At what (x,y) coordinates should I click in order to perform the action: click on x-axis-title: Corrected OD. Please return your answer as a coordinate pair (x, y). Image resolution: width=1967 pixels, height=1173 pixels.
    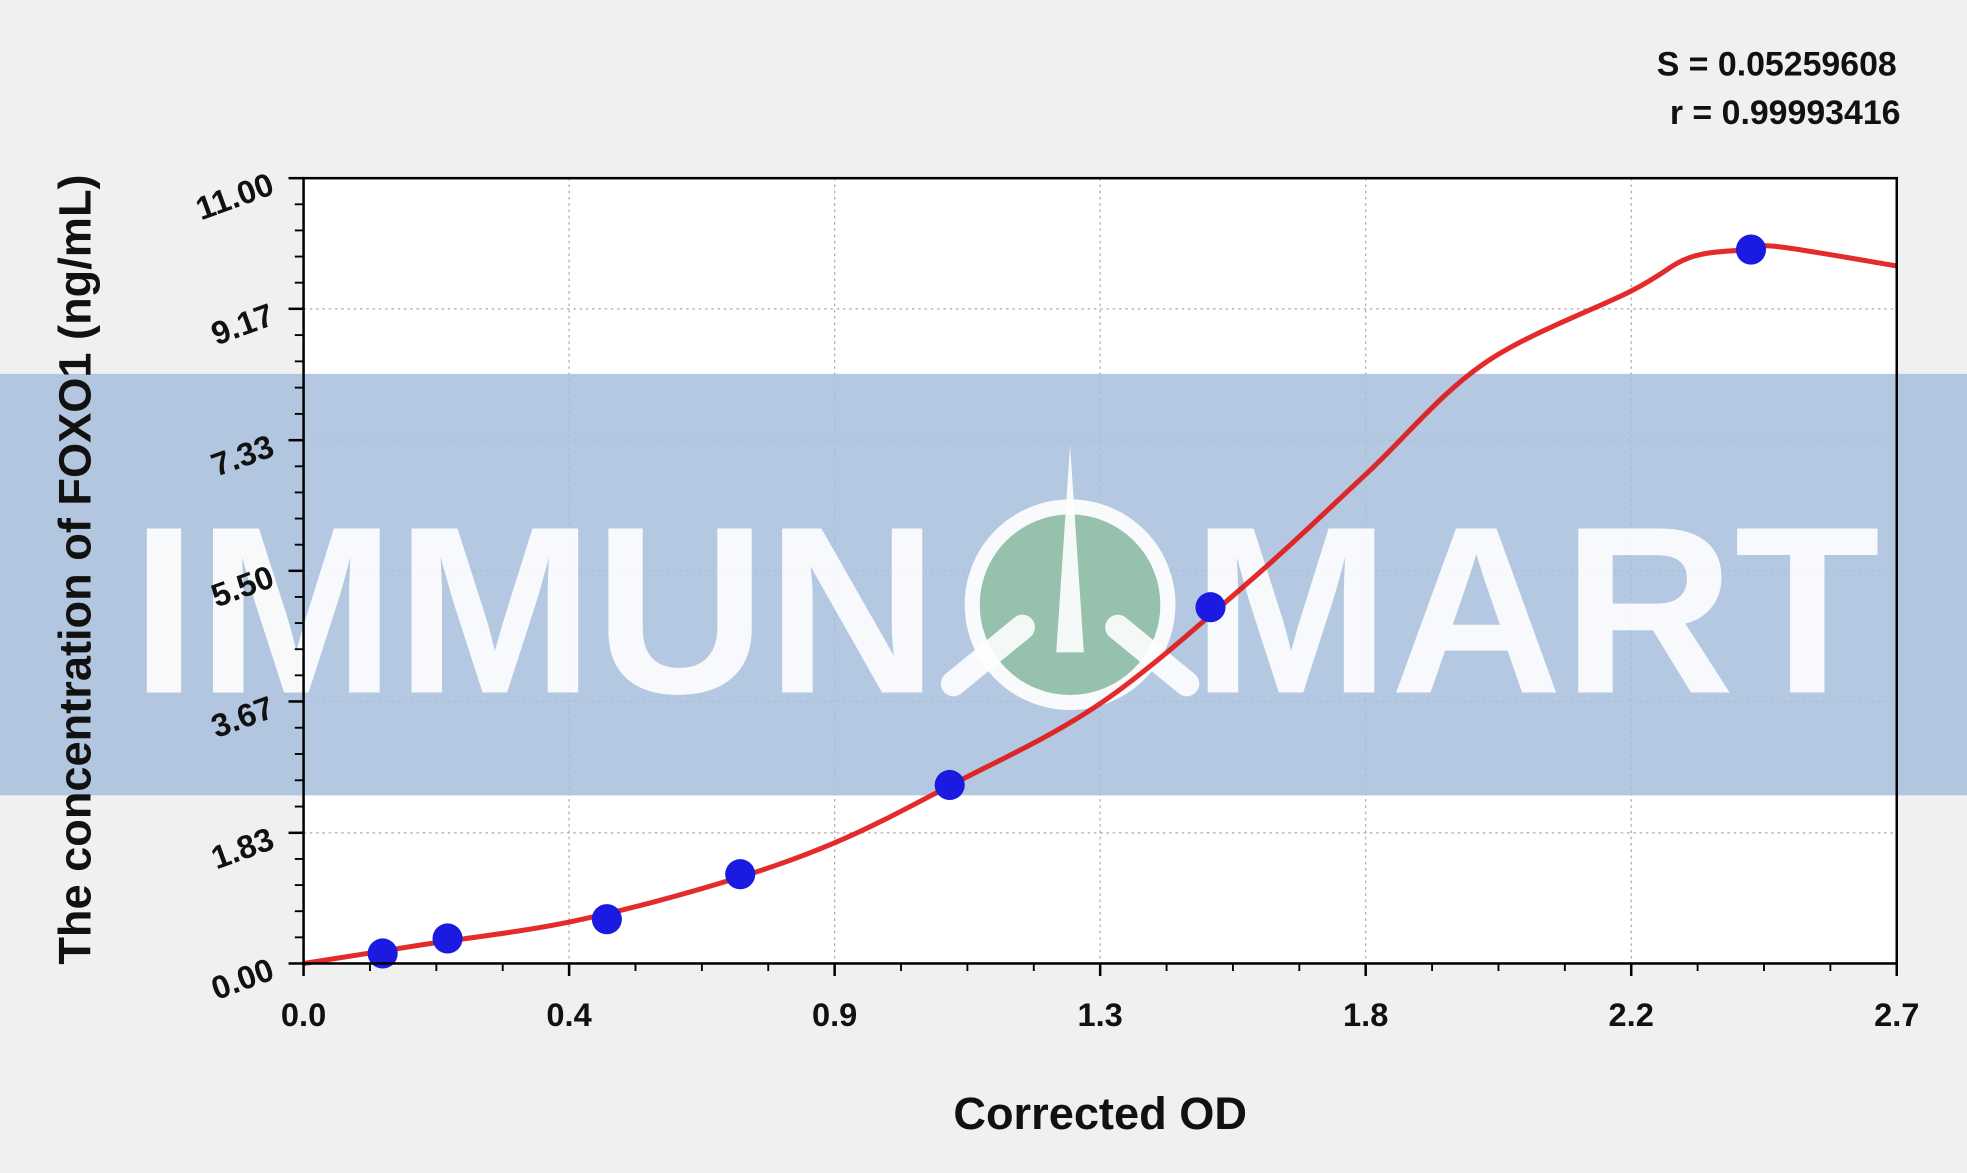
    Looking at the image, I should click on (1100, 1113).